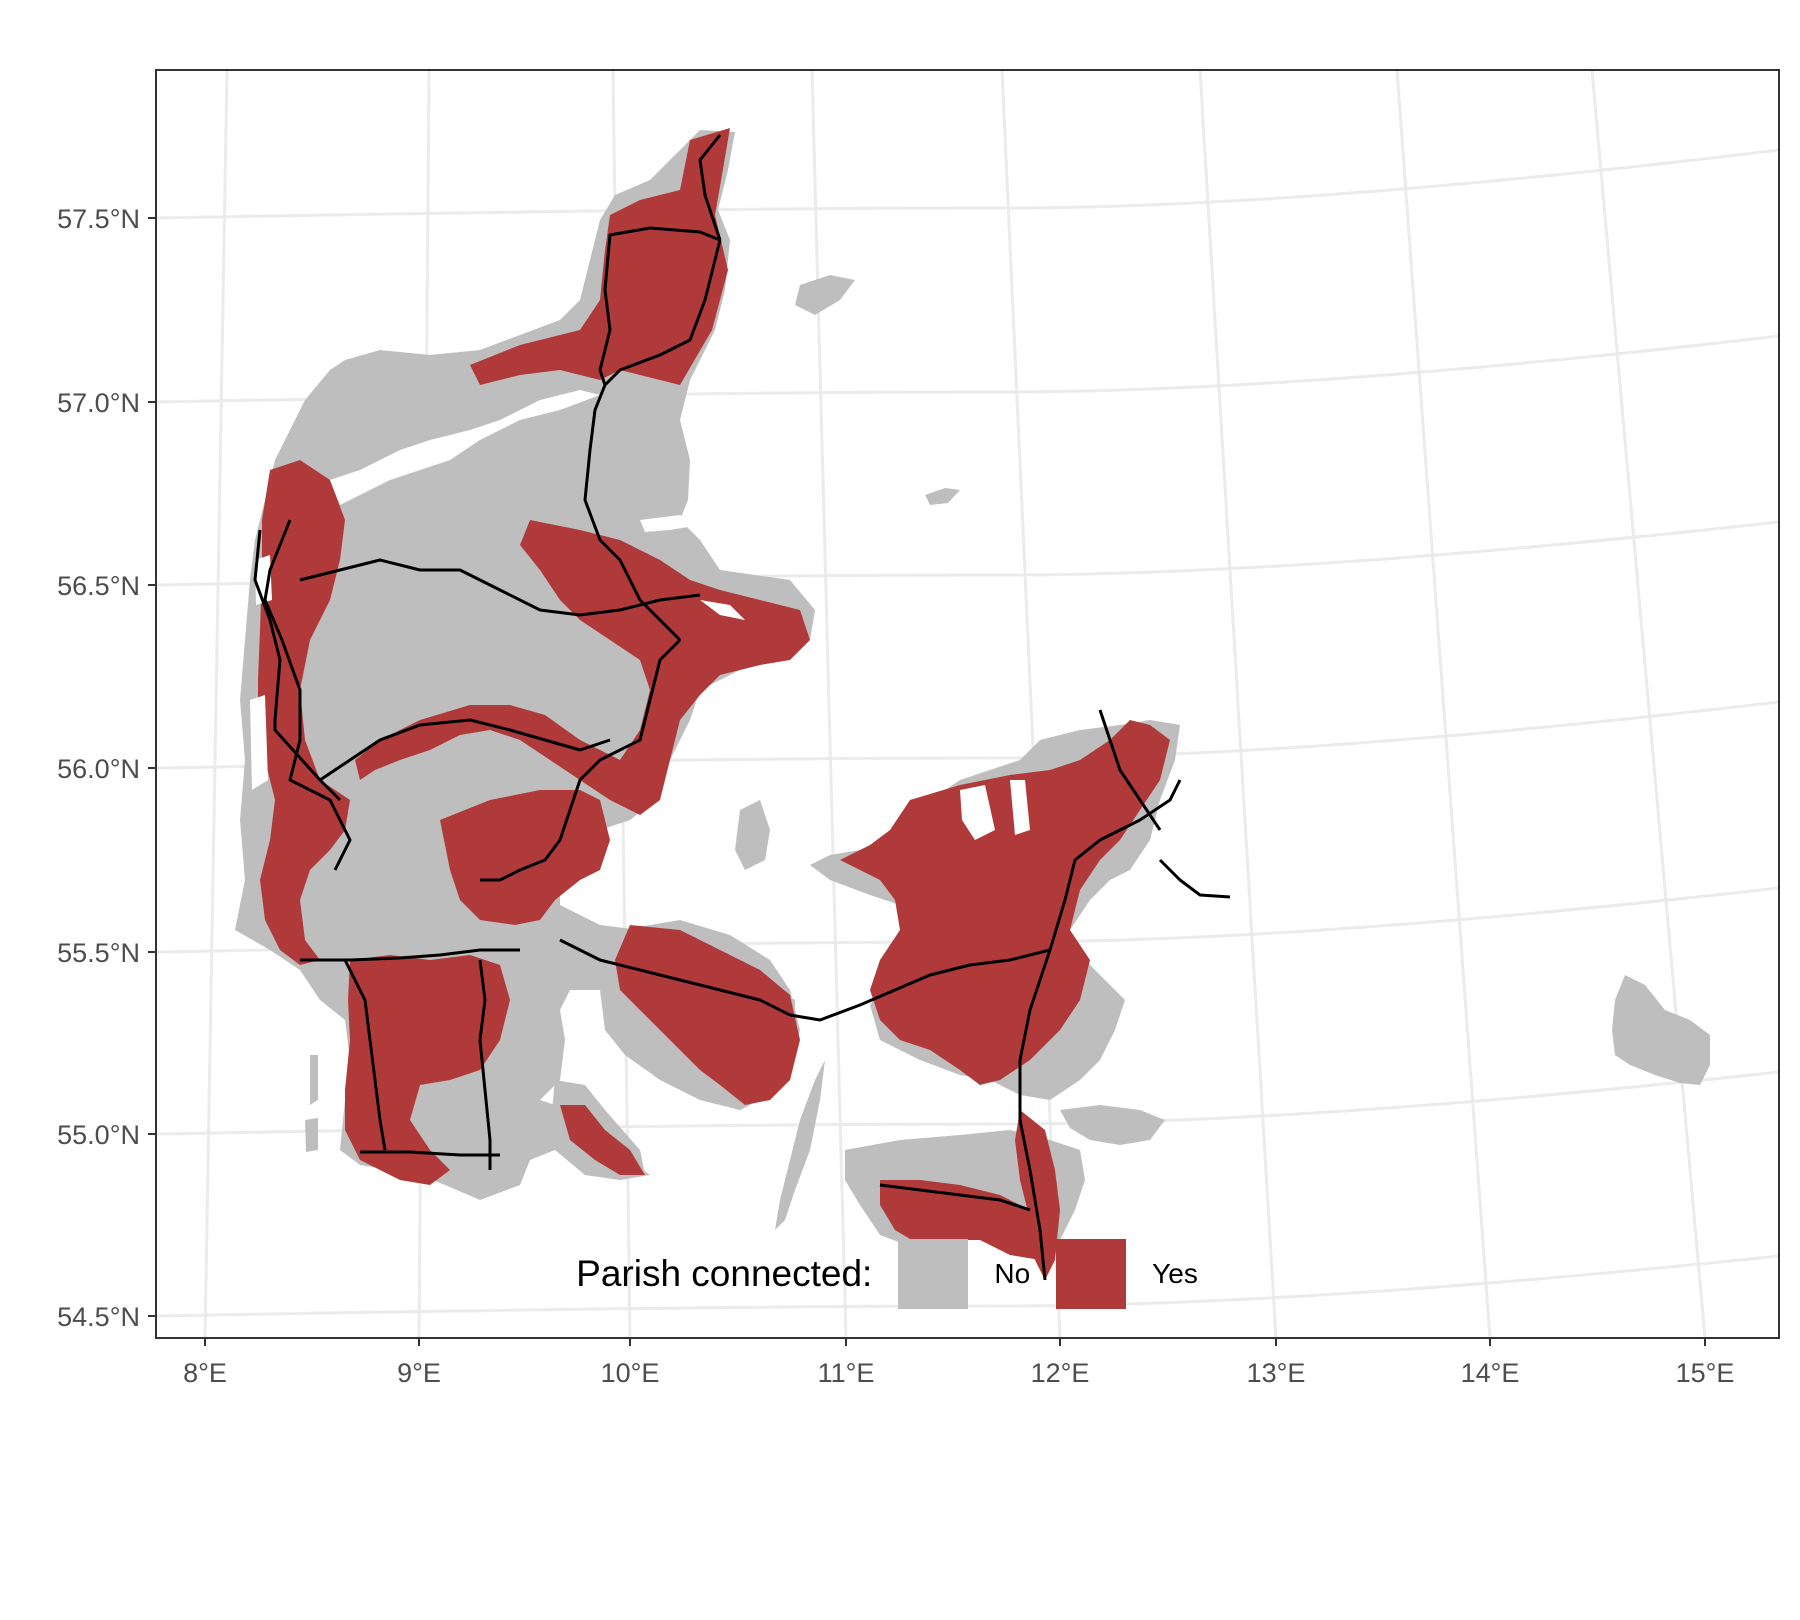 Image resolution: width=1800 pixels, height=1620 pixels. What do you see at coordinates (958, 1373) in the screenshot?
I see `x-axis-labels: 8°E 9°E 10°E 11°E 12°E 13°E 14°E 15°E` at bounding box center [958, 1373].